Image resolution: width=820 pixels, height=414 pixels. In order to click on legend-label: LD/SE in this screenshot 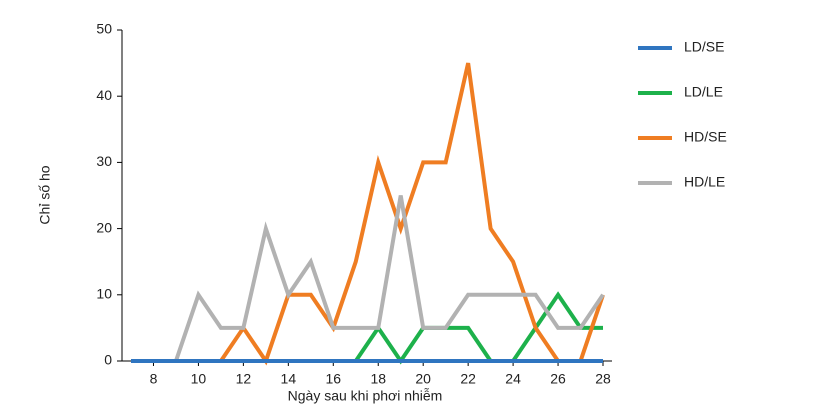, I will do `click(704, 47)`.